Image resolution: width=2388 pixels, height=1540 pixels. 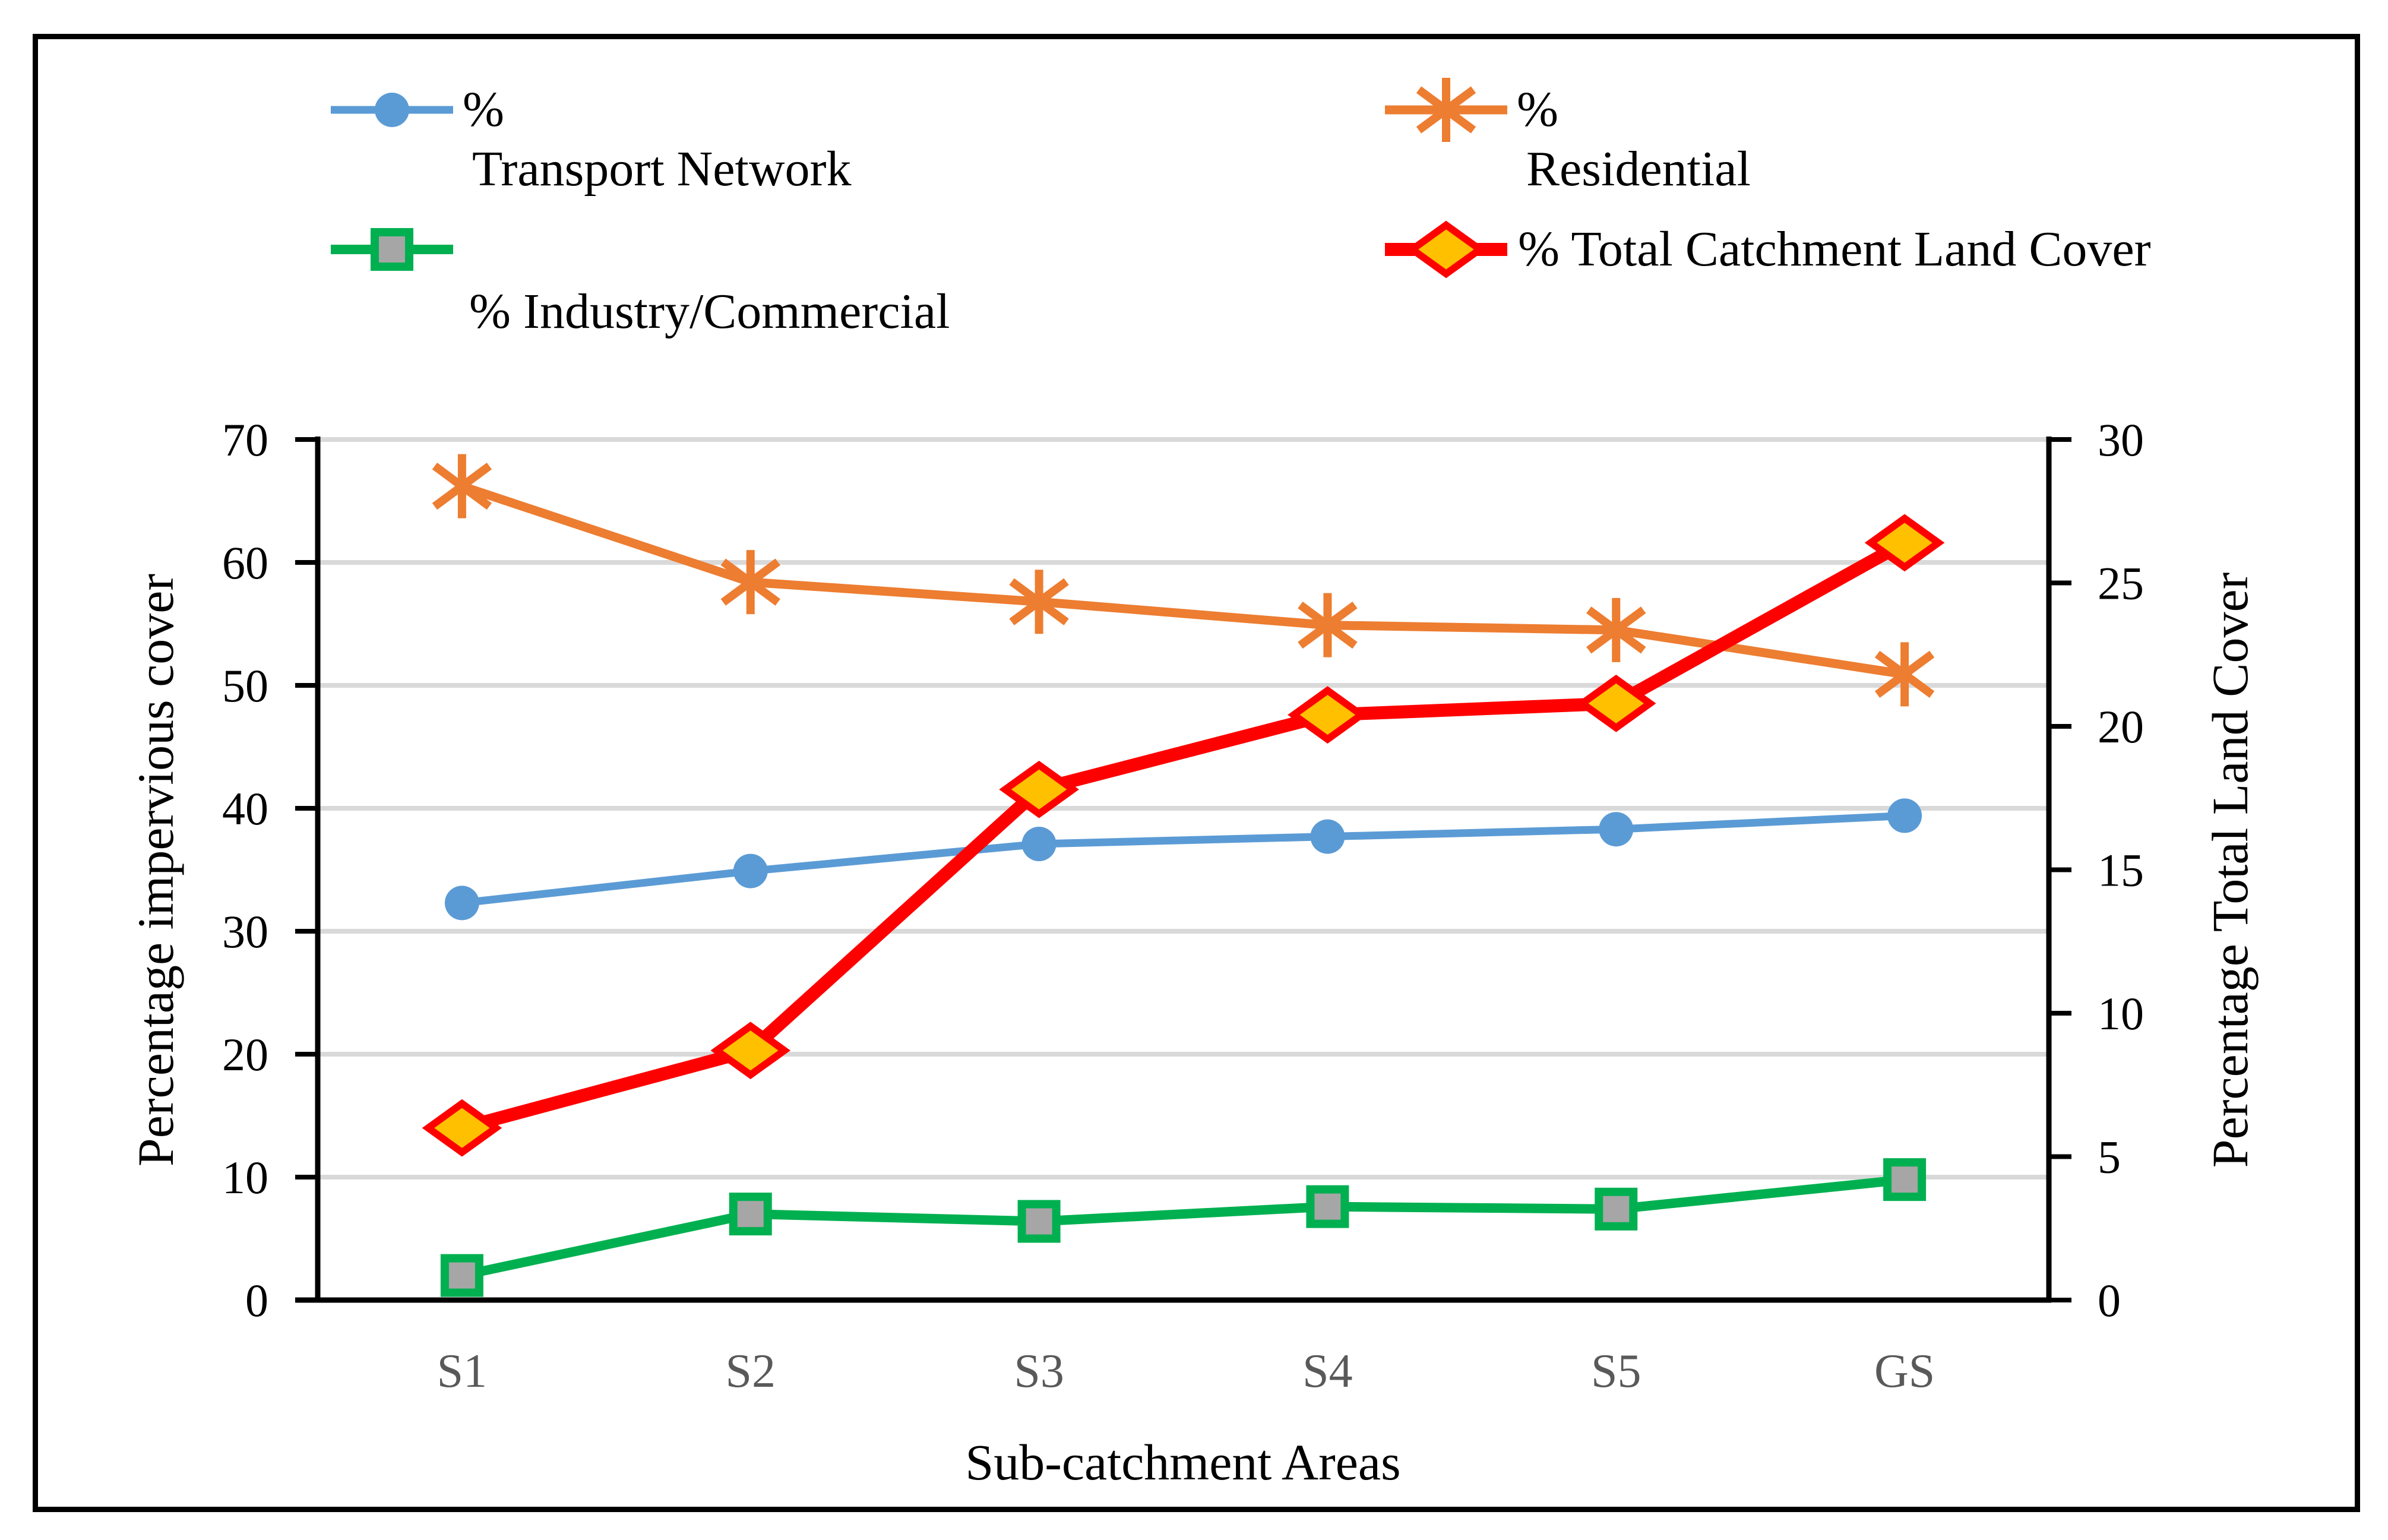 I want to click on y-right-axis-title: Percentage Total Land Cover, so click(x=2230, y=870).